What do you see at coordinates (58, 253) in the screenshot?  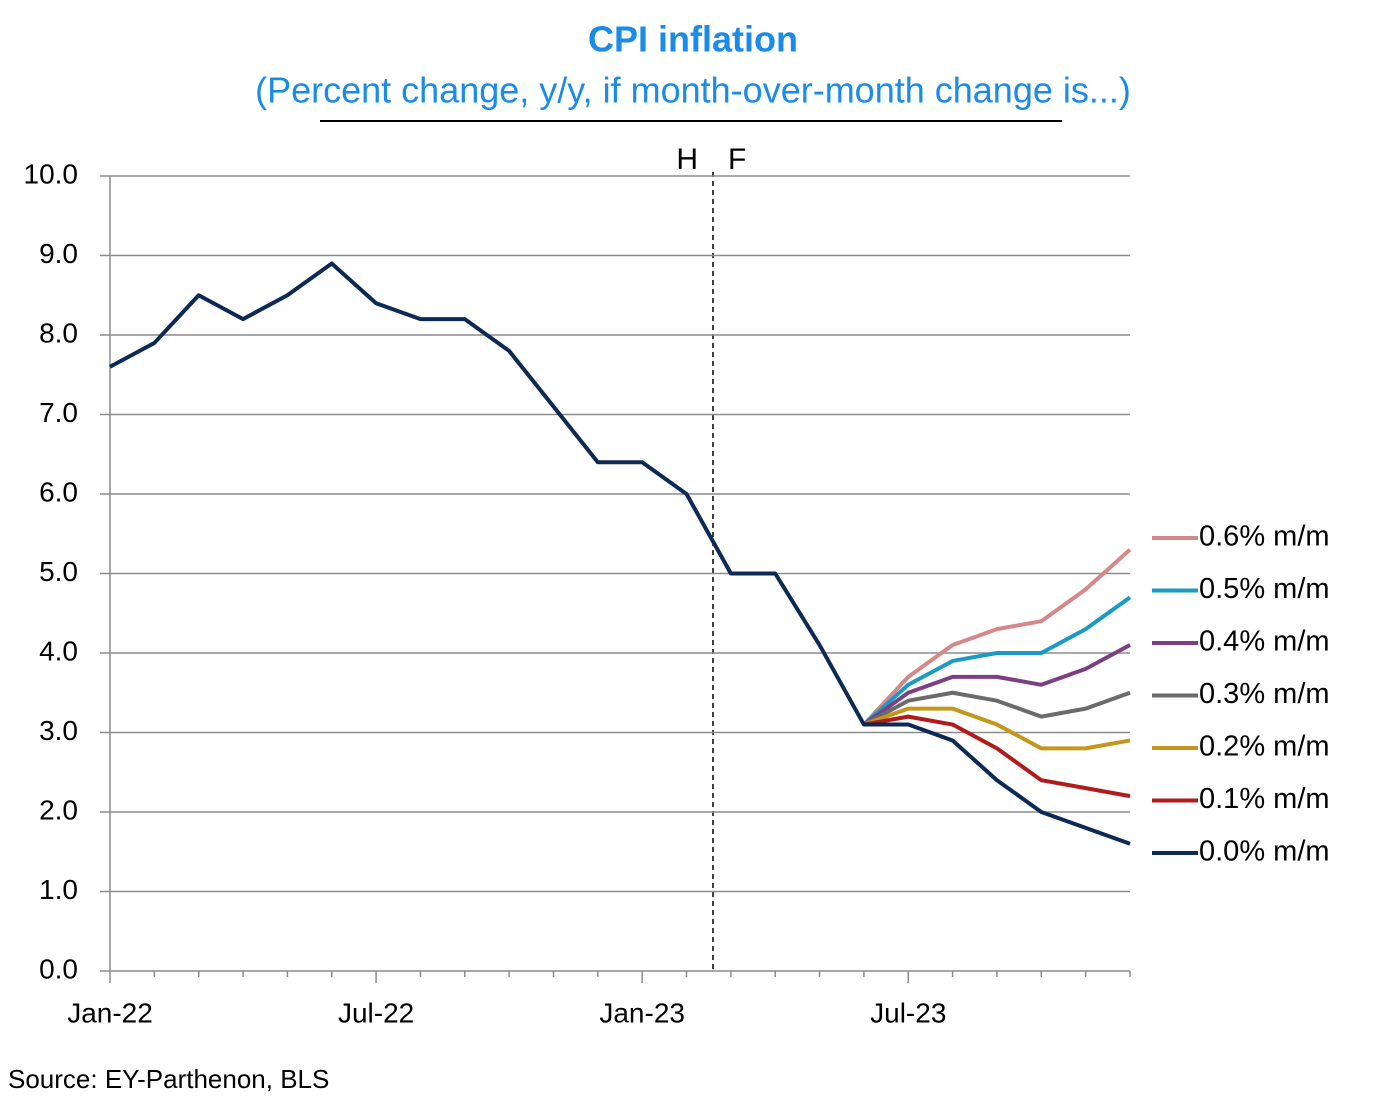 I see `y-tick-label: 9.0` at bounding box center [58, 253].